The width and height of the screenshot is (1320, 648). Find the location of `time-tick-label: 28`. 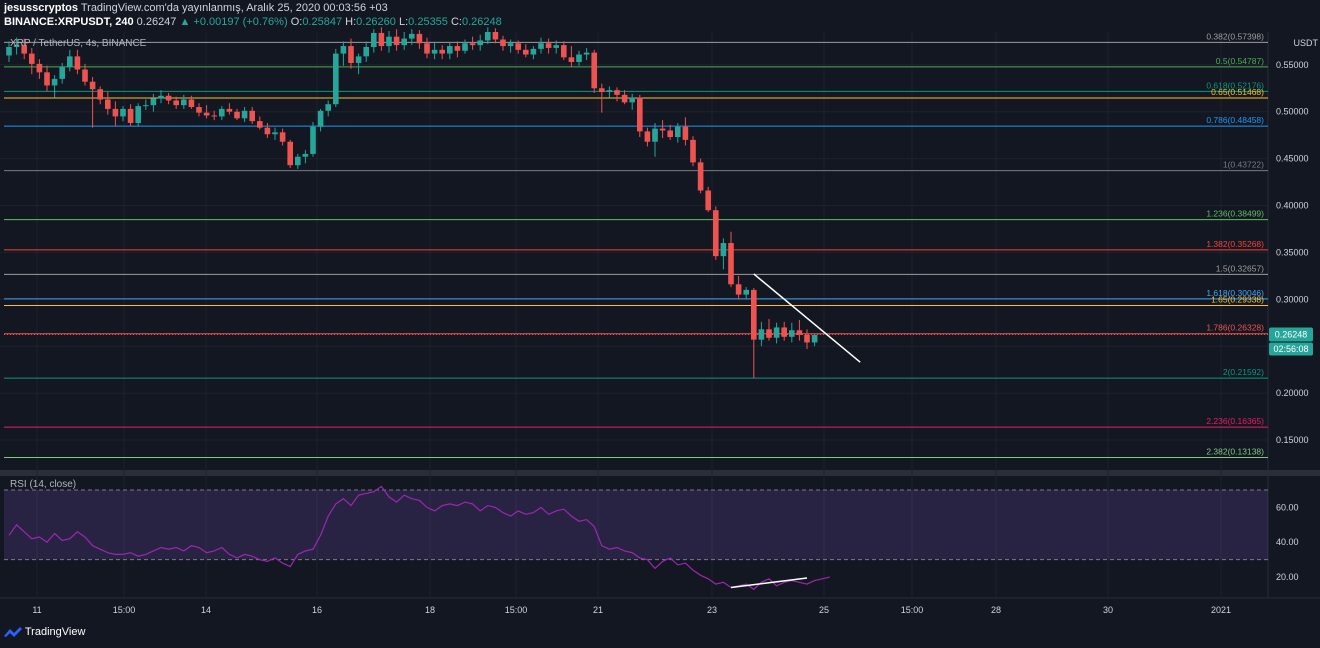

time-tick-label: 28 is located at coordinates (996, 610).